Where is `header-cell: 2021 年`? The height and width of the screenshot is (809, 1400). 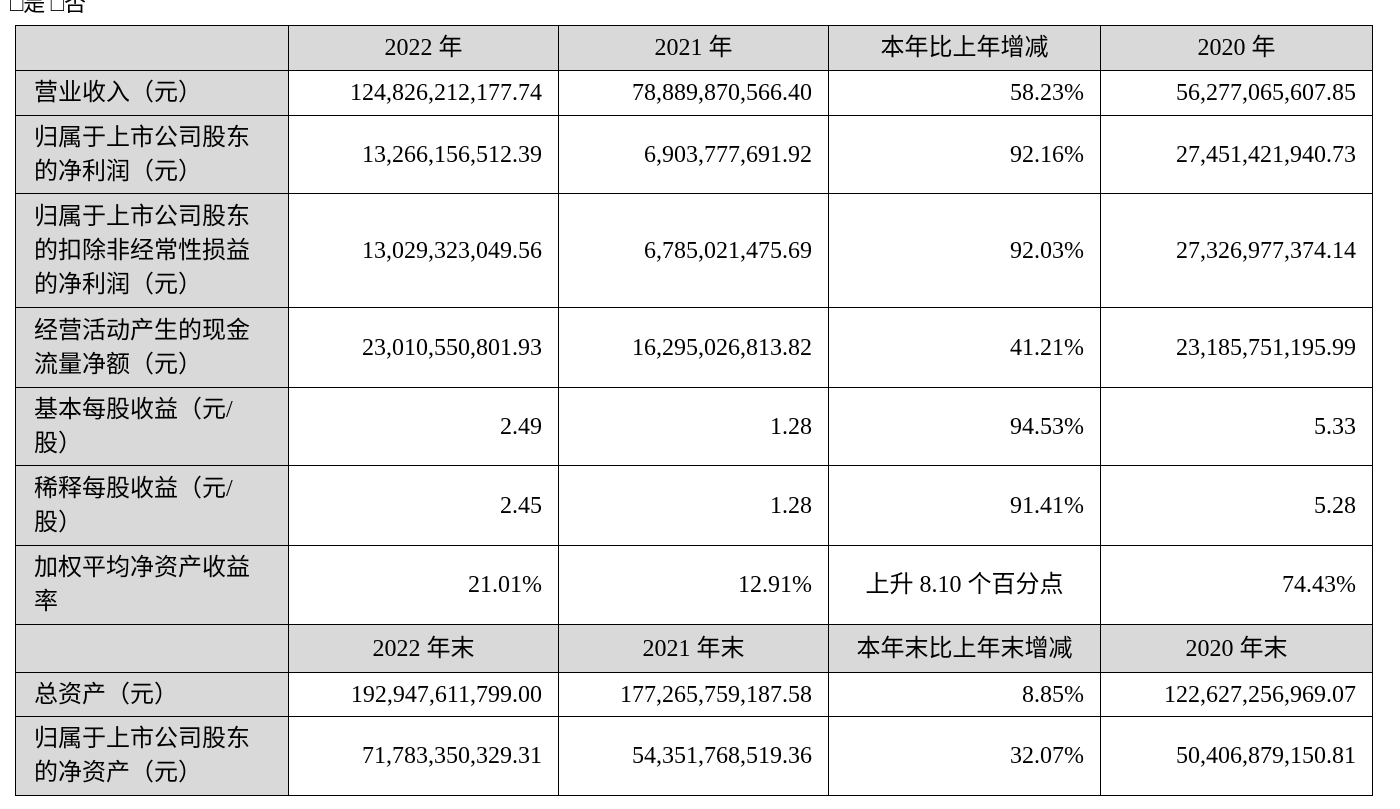
header-cell: 2021 年 is located at coordinates (693, 48).